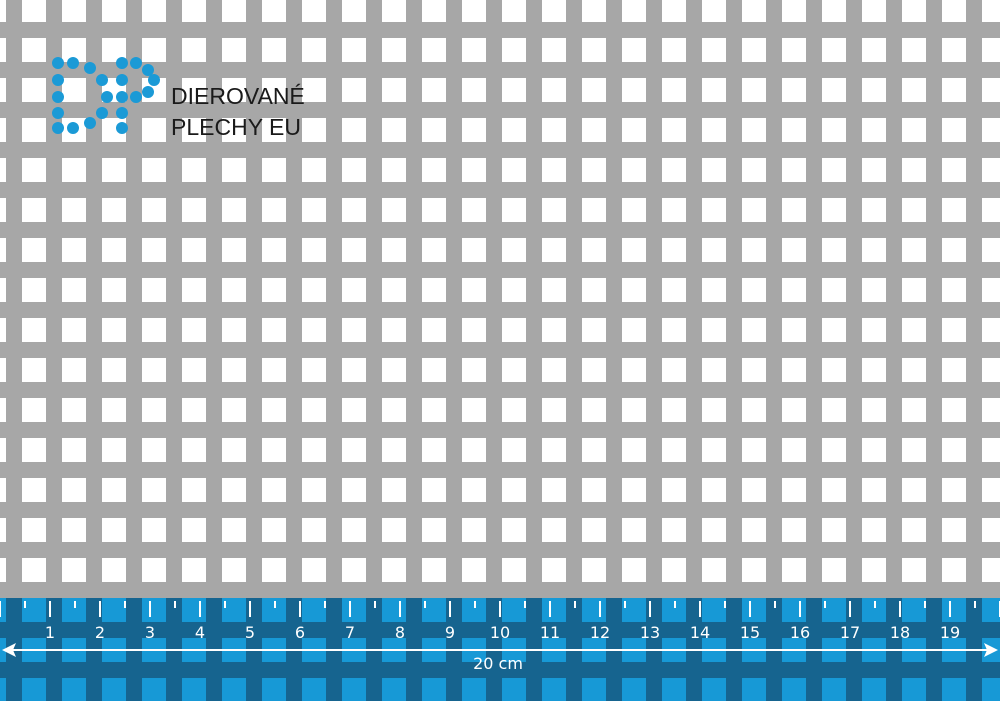 This screenshot has height=701, width=1000. What do you see at coordinates (150, 632) in the screenshot?
I see `tick-label: 3` at bounding box center [150, 632].